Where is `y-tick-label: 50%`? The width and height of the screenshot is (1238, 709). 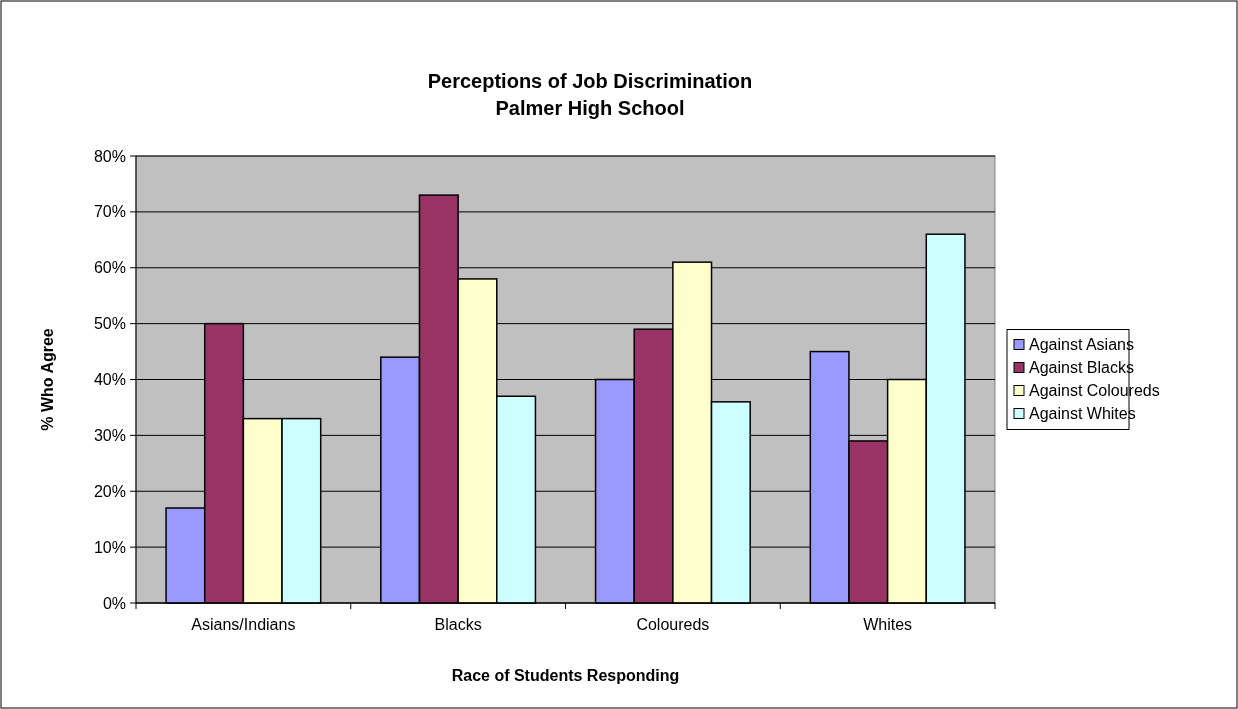
y-tick-label: 50% is located at coordinates (109, 324).